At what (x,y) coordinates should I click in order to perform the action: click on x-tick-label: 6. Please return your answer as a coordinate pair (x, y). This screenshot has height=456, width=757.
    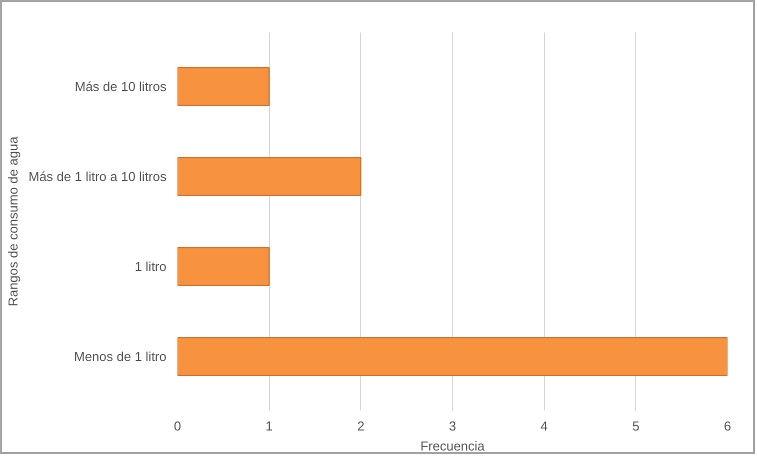
    Looking at the image, I should click on (728, 426).